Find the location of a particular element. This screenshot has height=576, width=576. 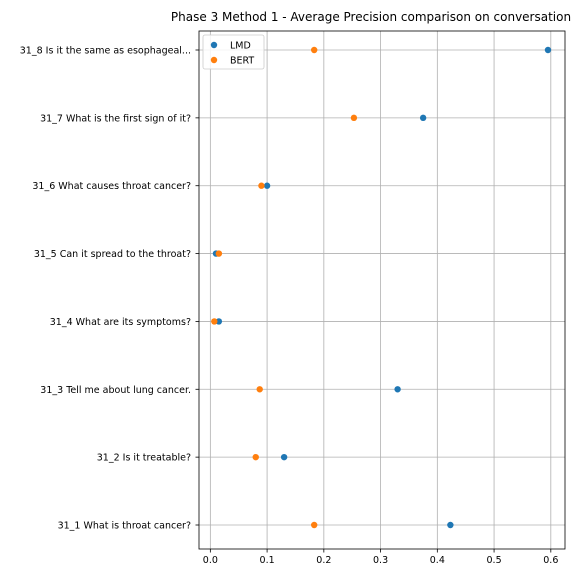

category-label: 31_1 What is throat cancer? is located at coordinates (124, 526).